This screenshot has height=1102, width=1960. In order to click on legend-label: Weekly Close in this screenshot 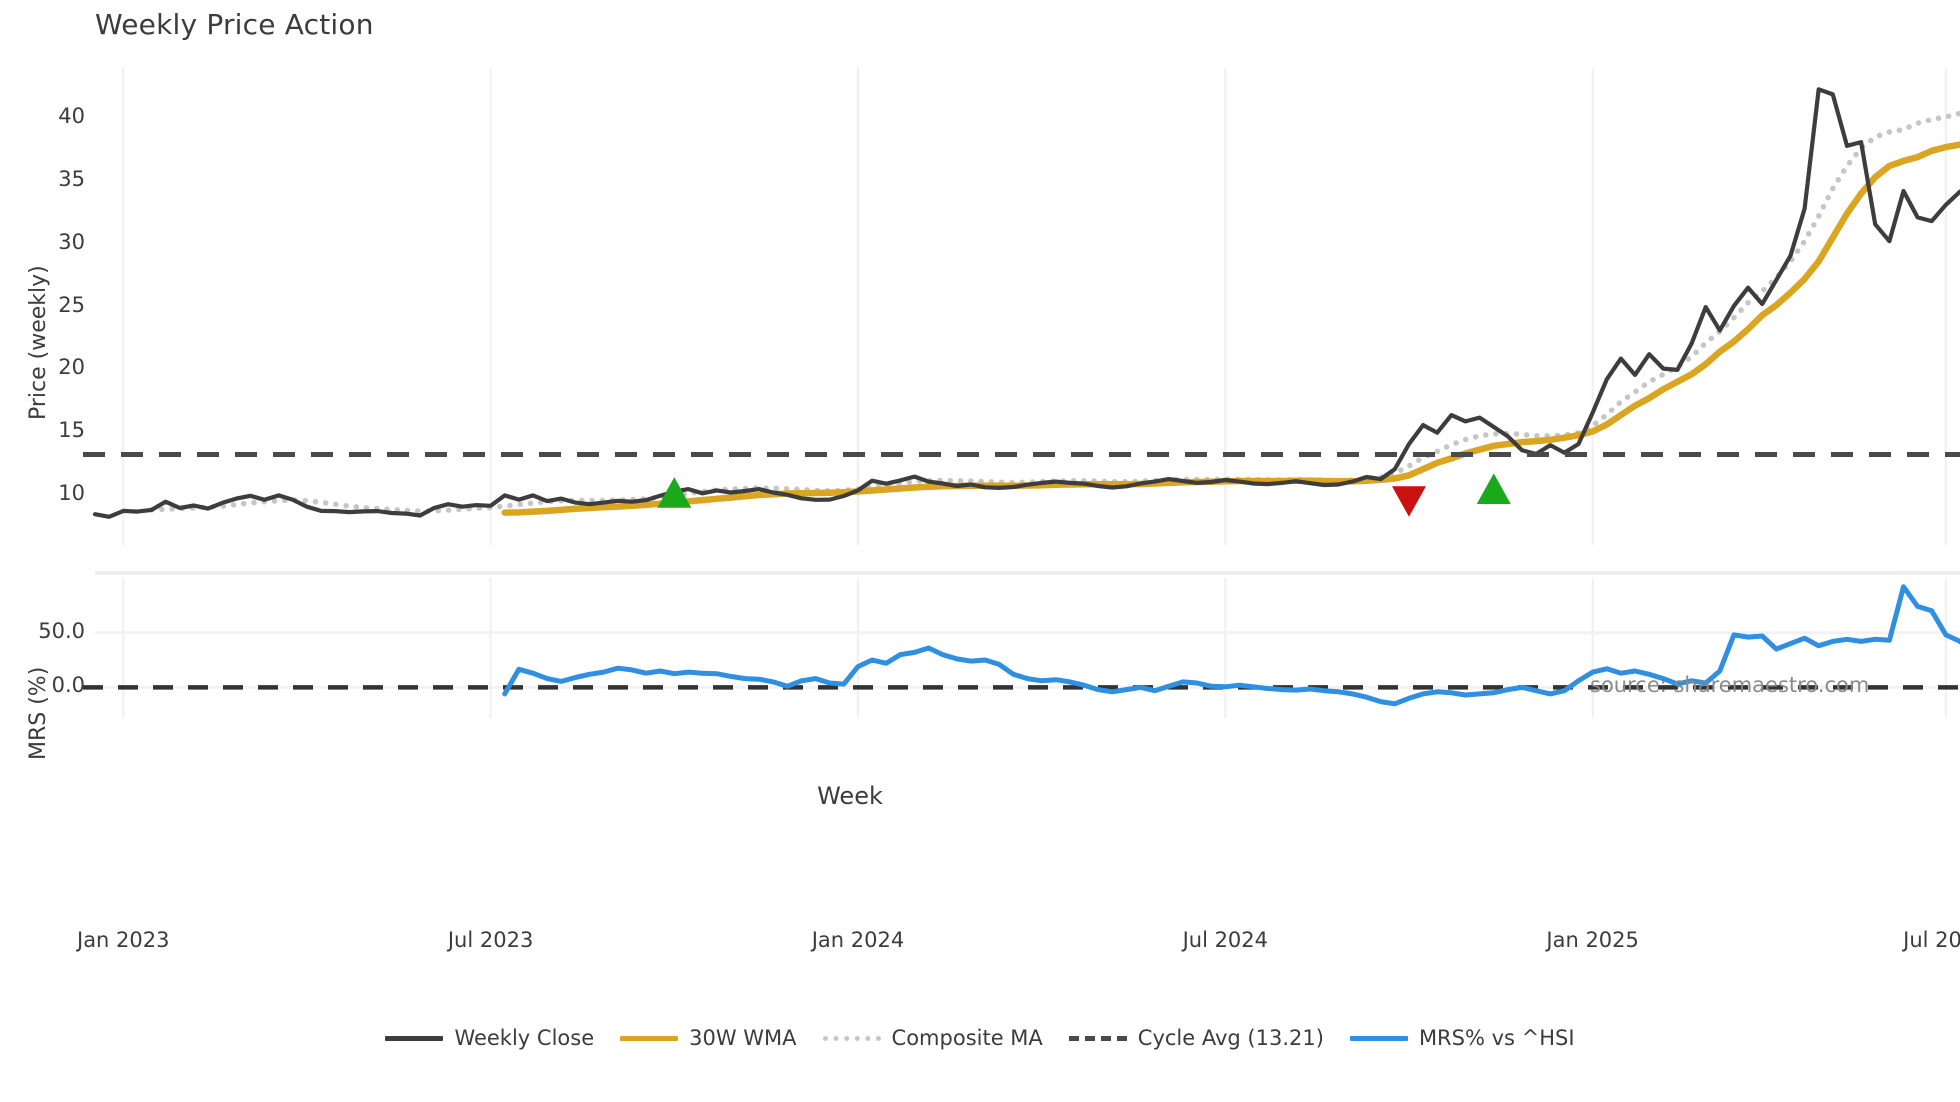, I will do `click(524, 1038)`.